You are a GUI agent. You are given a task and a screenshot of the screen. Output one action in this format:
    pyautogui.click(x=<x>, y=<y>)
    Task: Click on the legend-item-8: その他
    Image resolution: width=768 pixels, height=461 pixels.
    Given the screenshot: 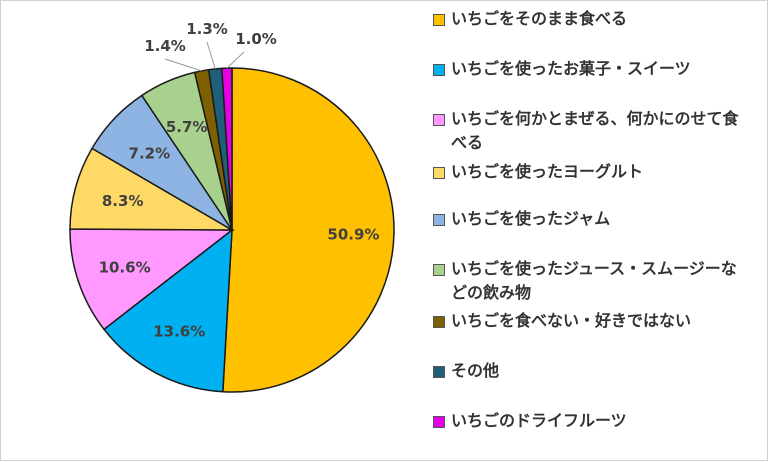 What is the action you would take?
    pyautogui.click(x=592, y=371)
    